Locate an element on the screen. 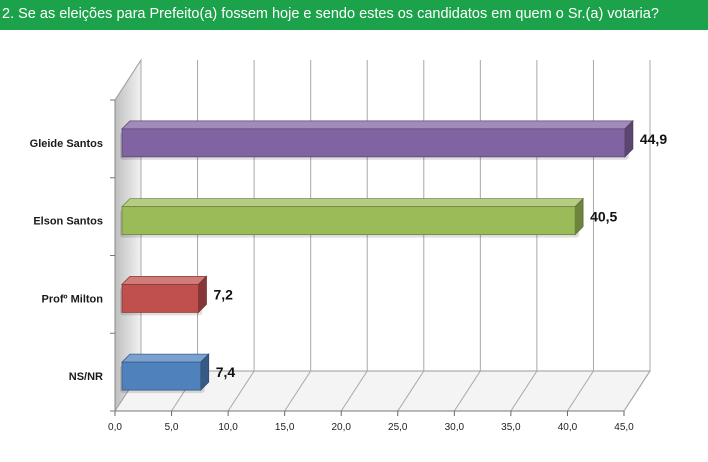  category-label: Gleide Santos is located at coordinates (66, 144).